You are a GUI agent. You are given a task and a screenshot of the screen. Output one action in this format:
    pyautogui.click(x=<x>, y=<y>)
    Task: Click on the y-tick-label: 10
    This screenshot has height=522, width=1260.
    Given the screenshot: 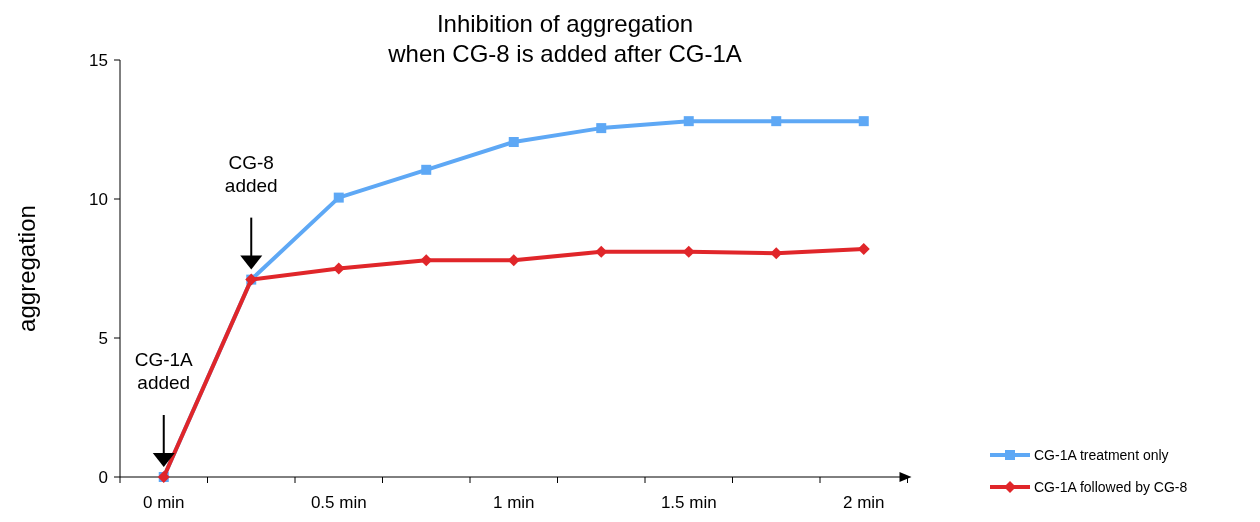 What is the action you would take?
    pyautogui.click(x=98, y=199)
    